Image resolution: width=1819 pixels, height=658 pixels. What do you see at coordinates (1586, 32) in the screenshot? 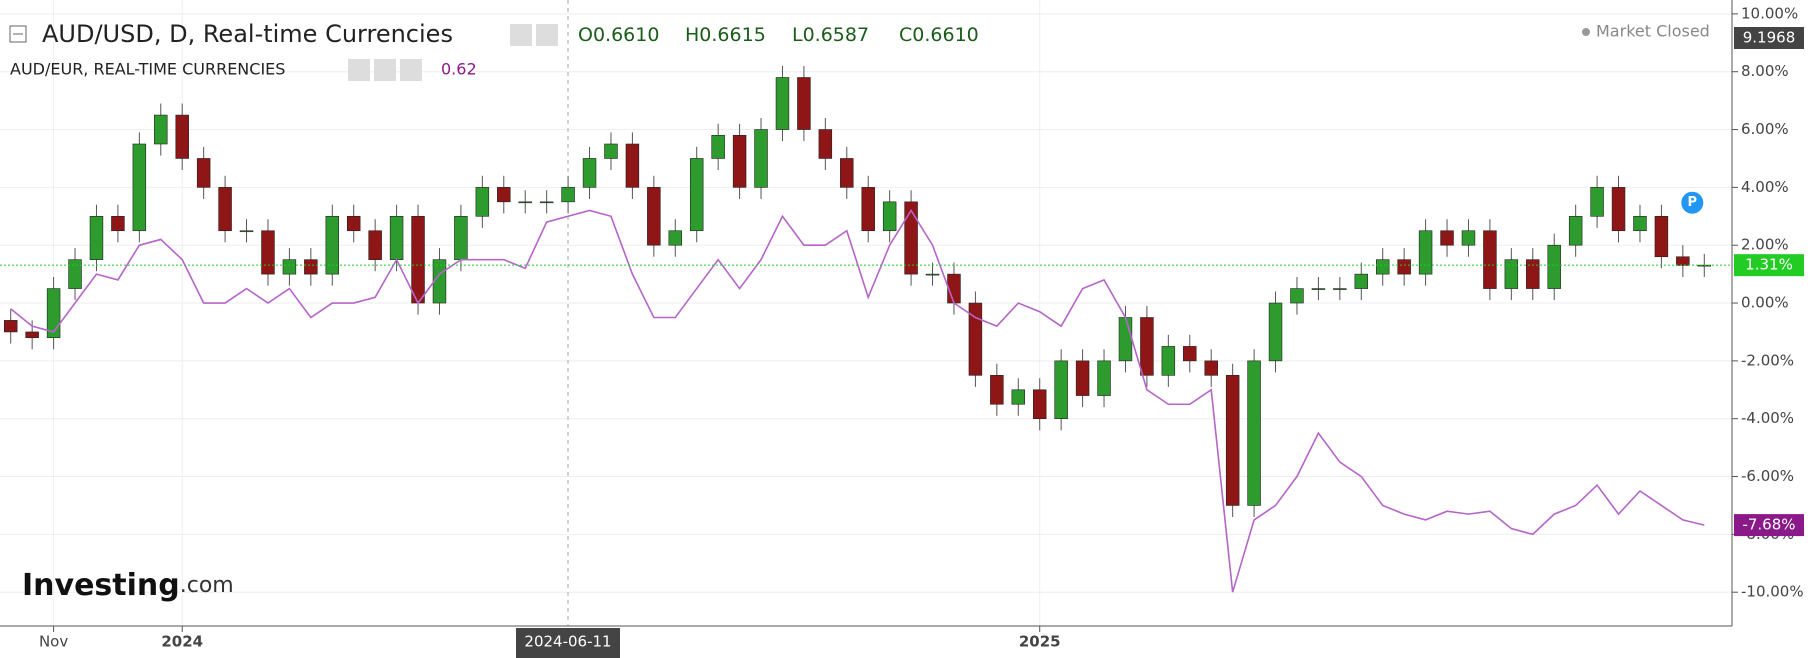
I see `status-dot` at bounding box center [1586, 32].